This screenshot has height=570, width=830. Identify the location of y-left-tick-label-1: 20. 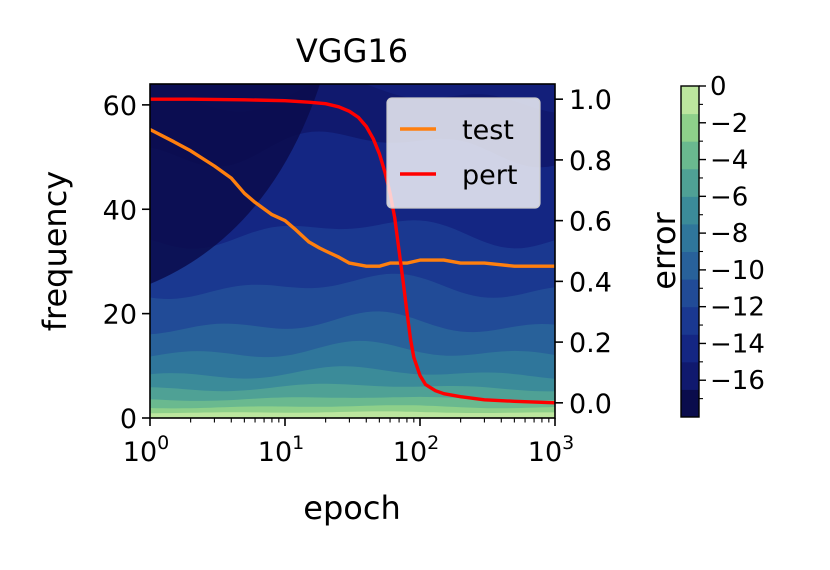
(120, 315).